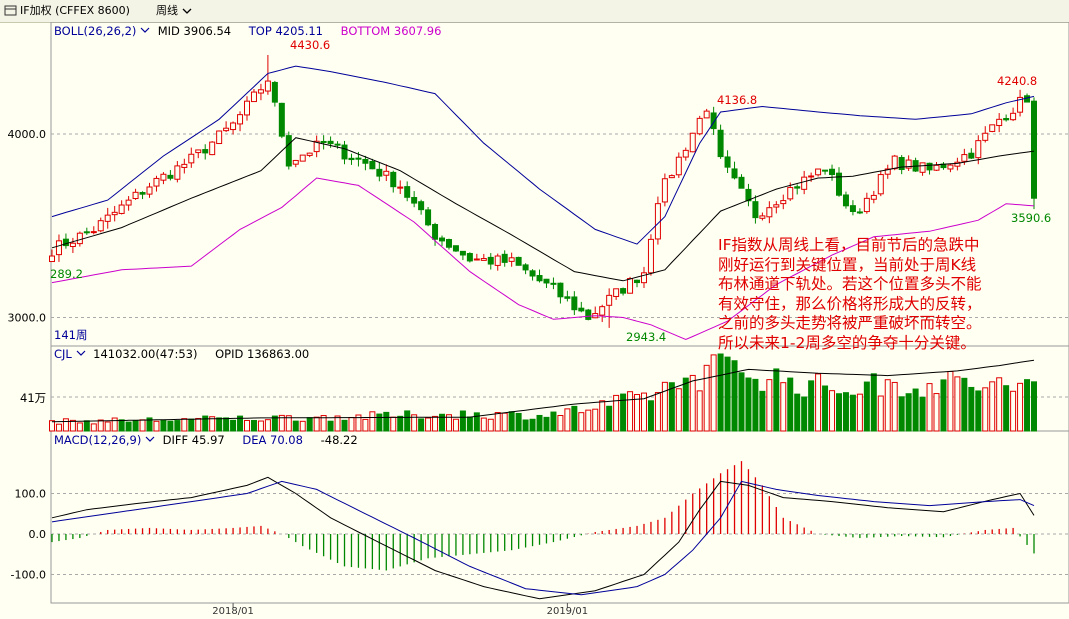  What do you see at coordinates (66, 274) in the screenshot?
I see `left-edge-value: 289.2` at bounding box center [66, 274].